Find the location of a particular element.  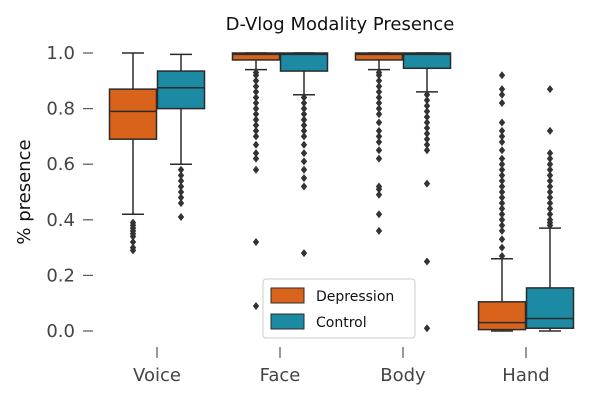

box-control-hand is located at coordinates (550, 308).